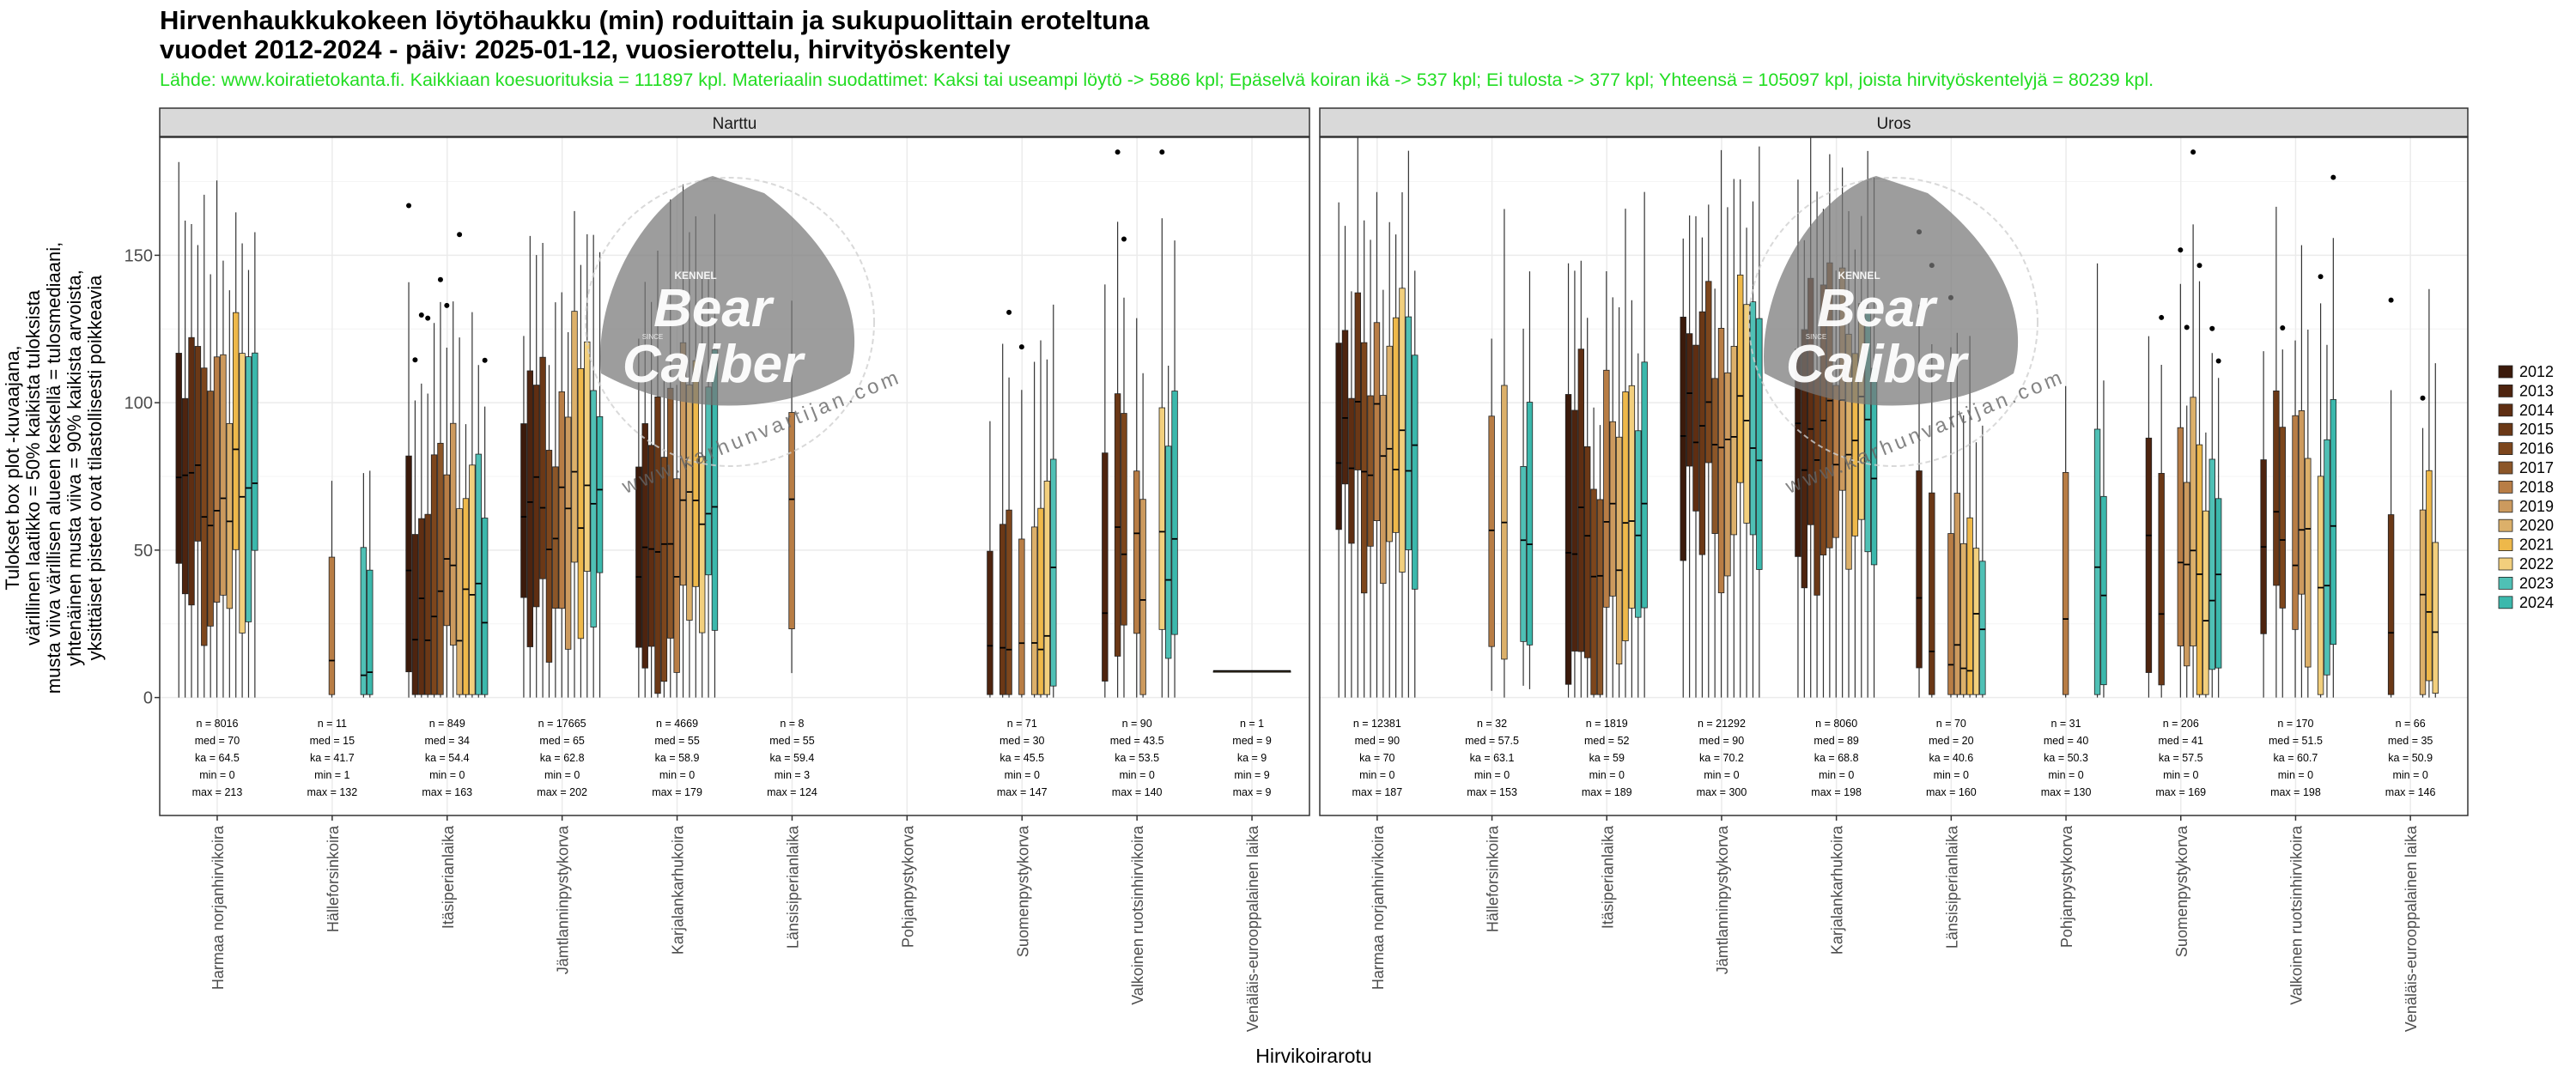 This screenshot has height=1073, width=2576. I want to click on watermark-badge: SINCE, so click(652, 337).